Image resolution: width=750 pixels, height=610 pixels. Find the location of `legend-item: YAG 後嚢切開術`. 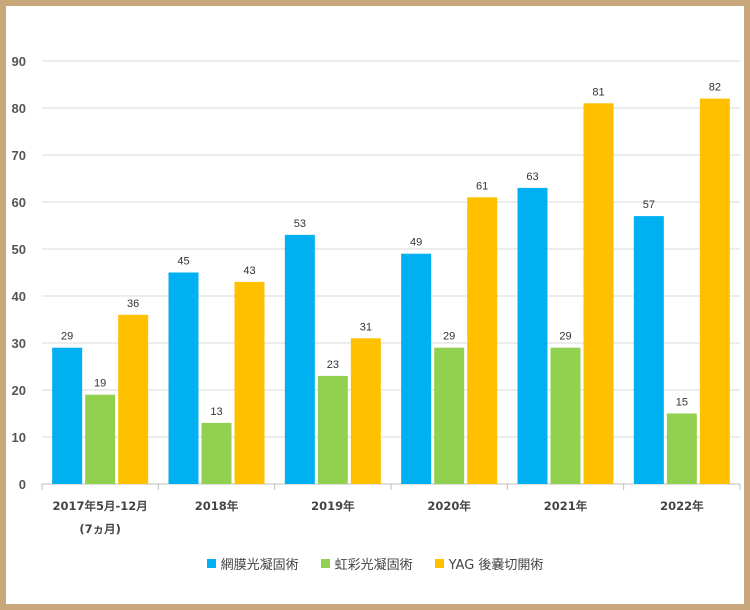

legend-item: YAG 後嚢切開術 is located at coordinates (489, 563).